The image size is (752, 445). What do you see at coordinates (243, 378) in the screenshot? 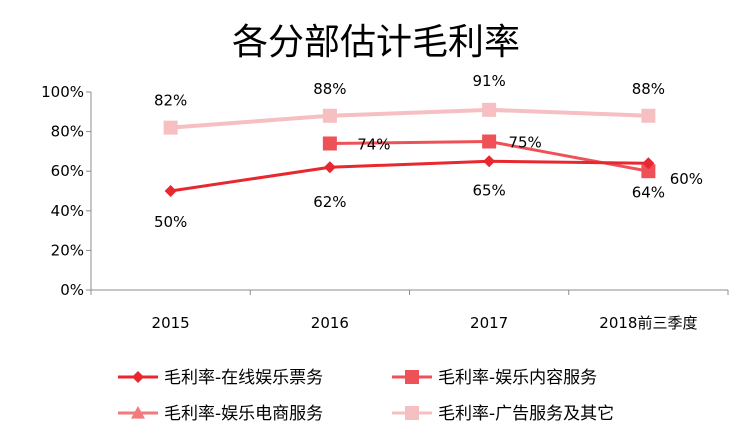
I see `legend-label: 毛利率-在线娱乐票务` at bounding box center [243, 378].